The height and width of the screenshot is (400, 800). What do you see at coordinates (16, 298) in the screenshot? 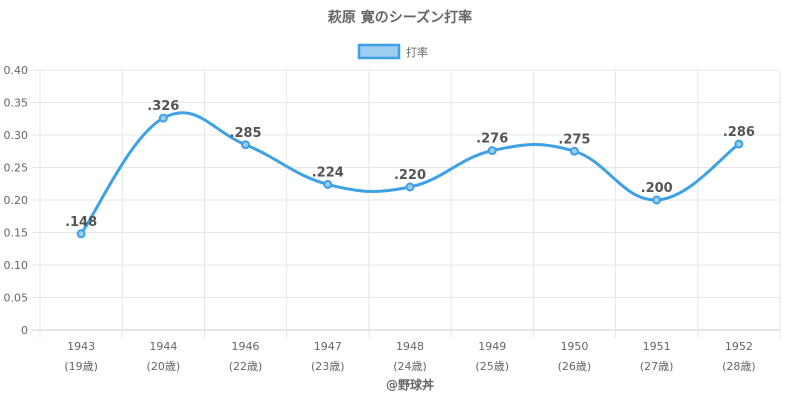
I see `y-tick-label: 0.05` at bounding box center [16, 298].